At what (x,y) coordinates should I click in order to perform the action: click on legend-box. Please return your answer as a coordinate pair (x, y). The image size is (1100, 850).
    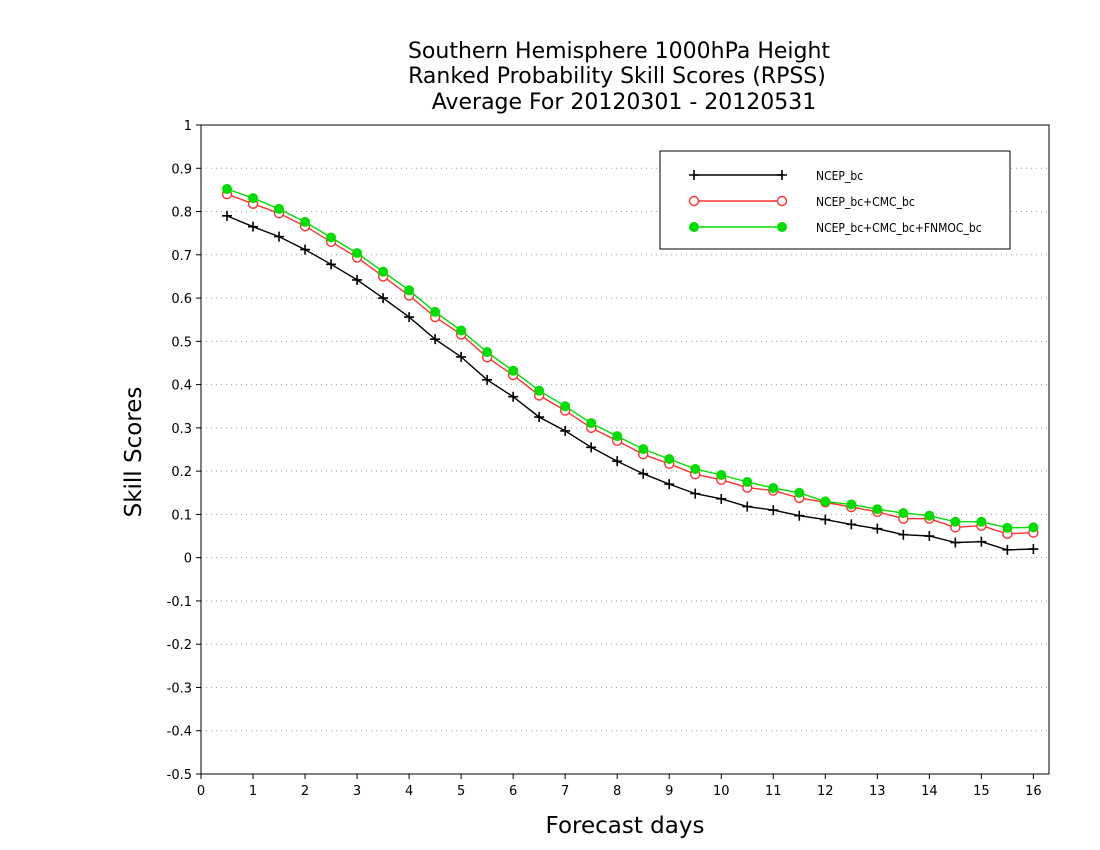
    Looking at the image, I should click on (835, 200).